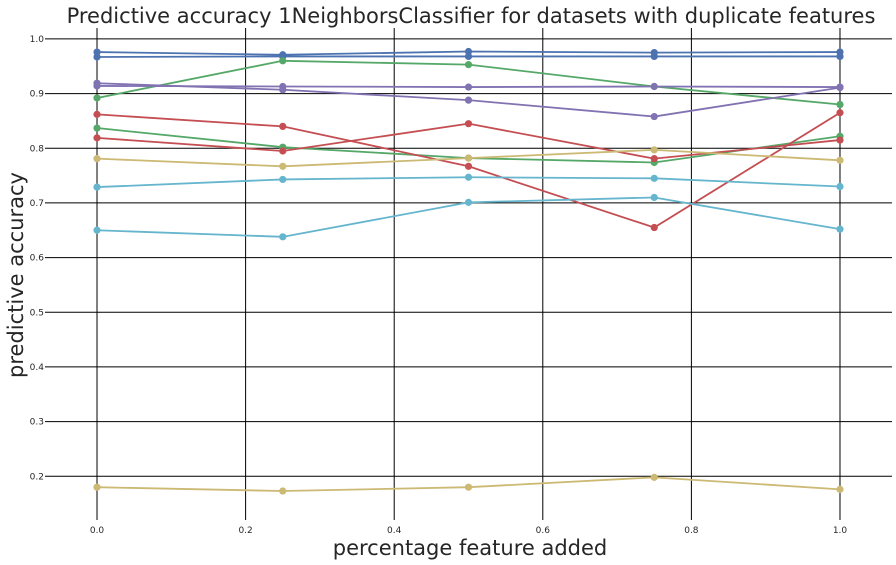 Image resolution: width=896 pixels, height=565 pixels. Describe the element at coordinates (37, 259) in the screenshot. I see `y-tick-label: 0.6` at that location.